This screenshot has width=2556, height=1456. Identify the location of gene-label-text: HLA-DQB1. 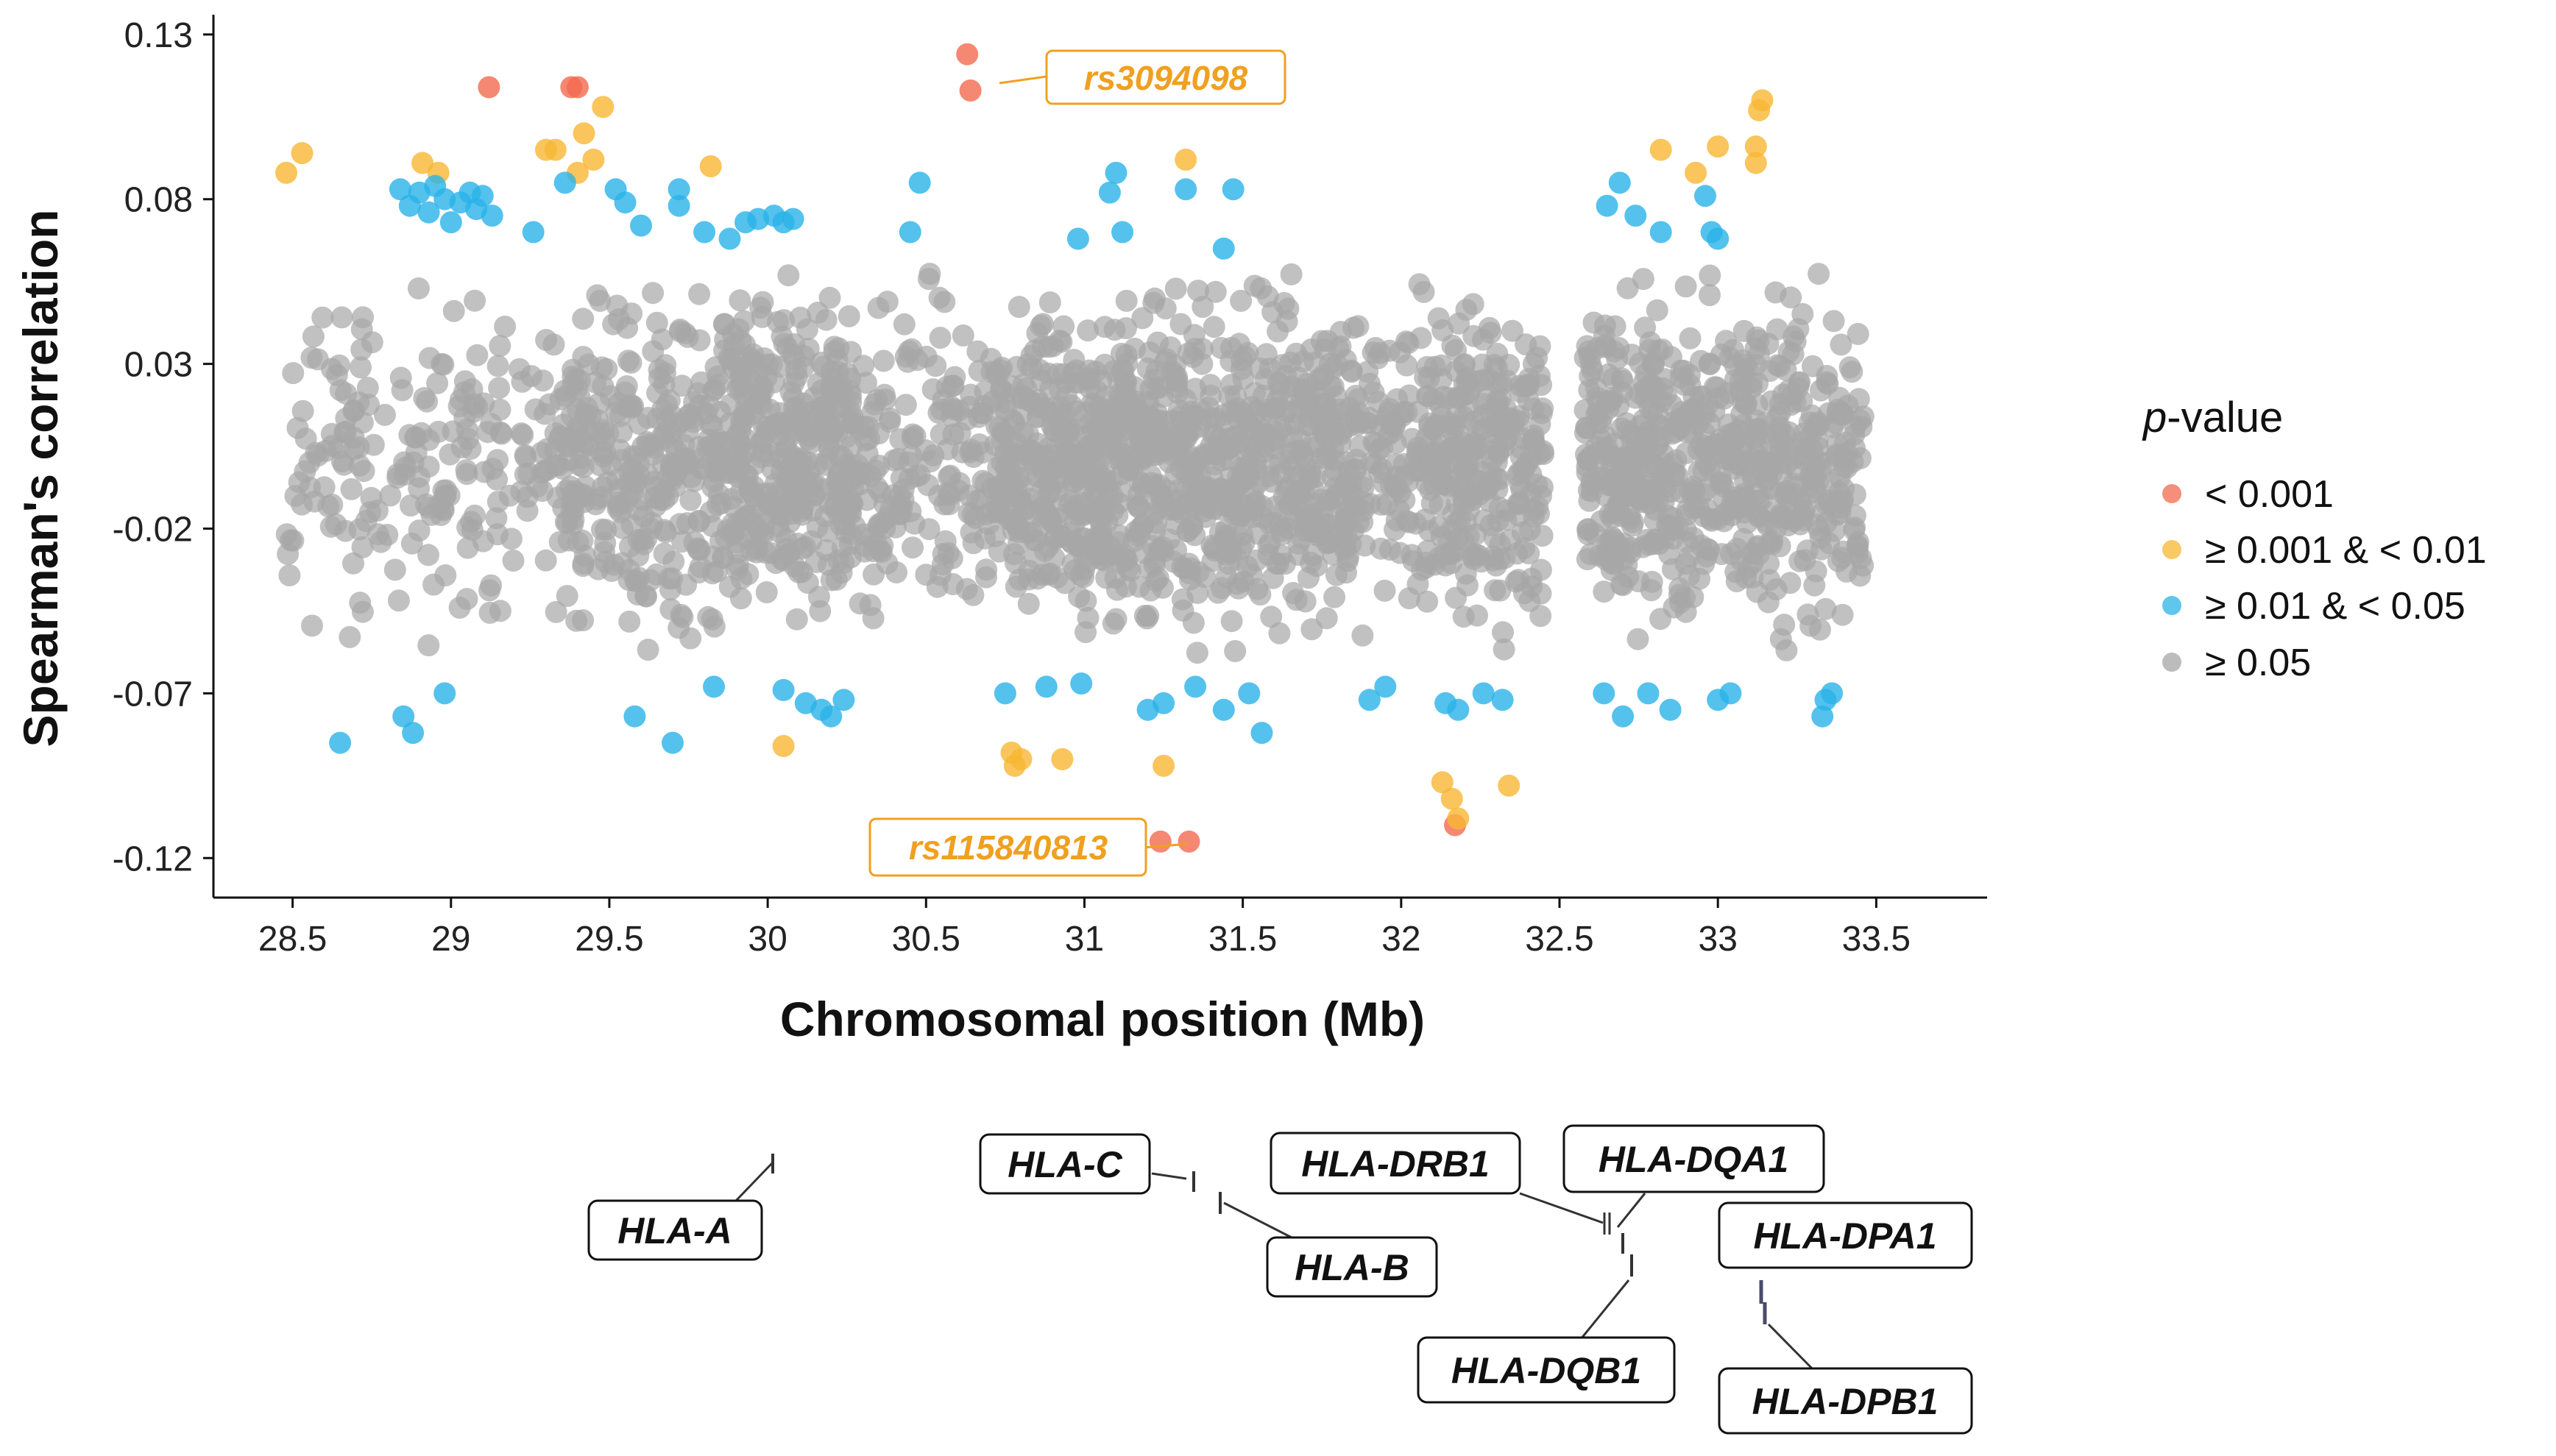
(1546, 1371).